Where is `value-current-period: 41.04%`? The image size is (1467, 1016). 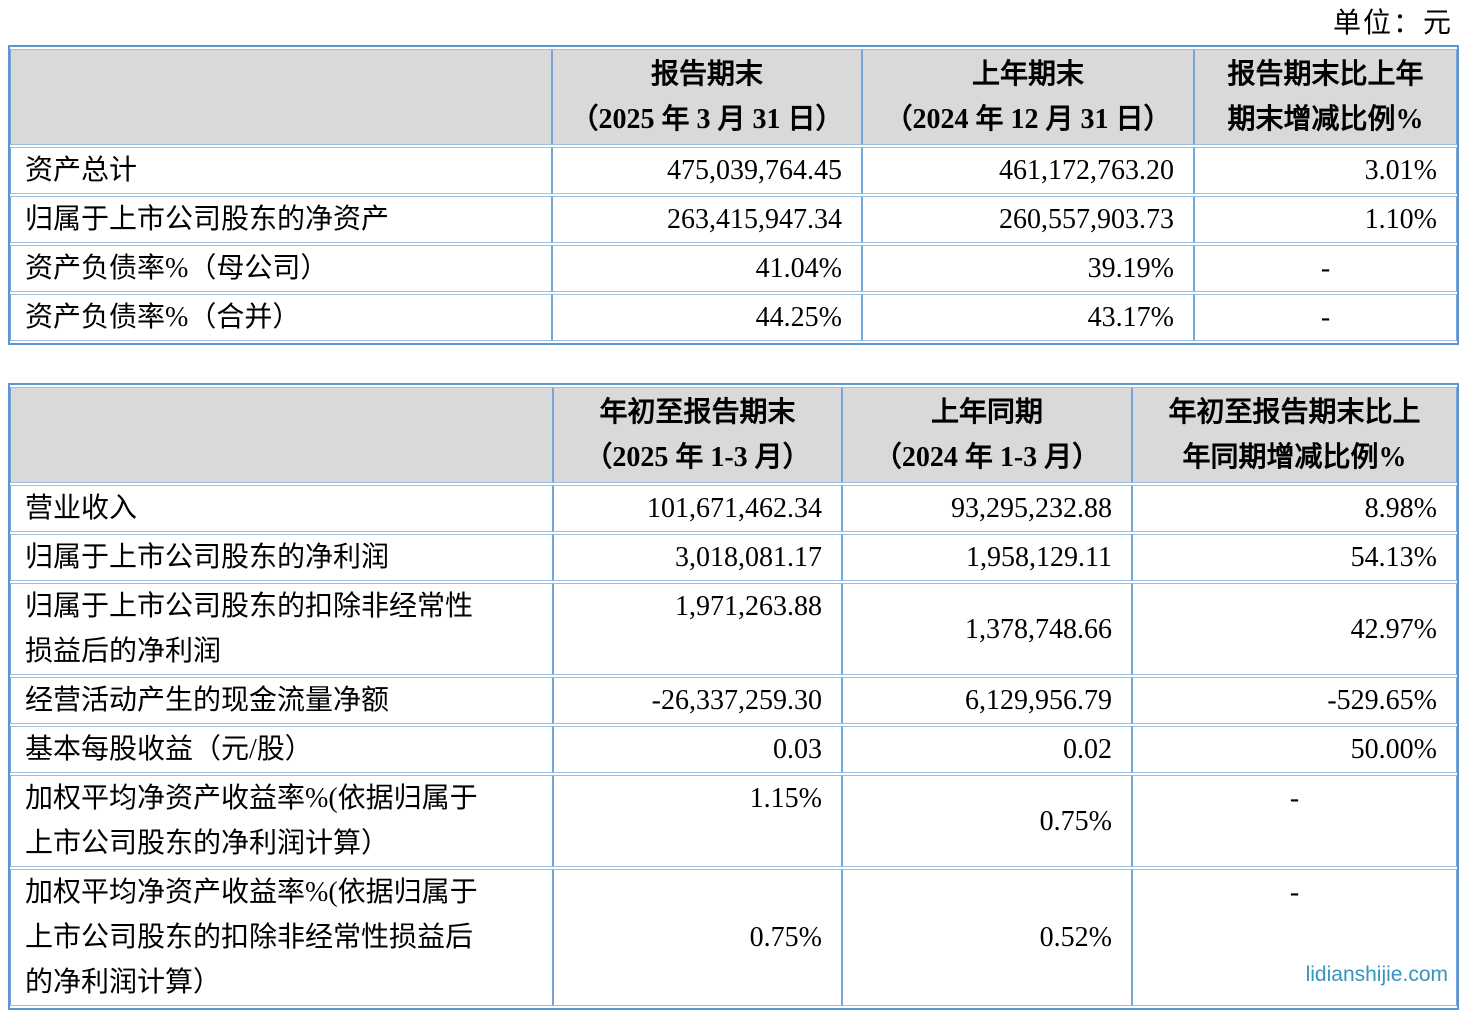 value-current-period: 41.04% is located at coordinates (707, 268).